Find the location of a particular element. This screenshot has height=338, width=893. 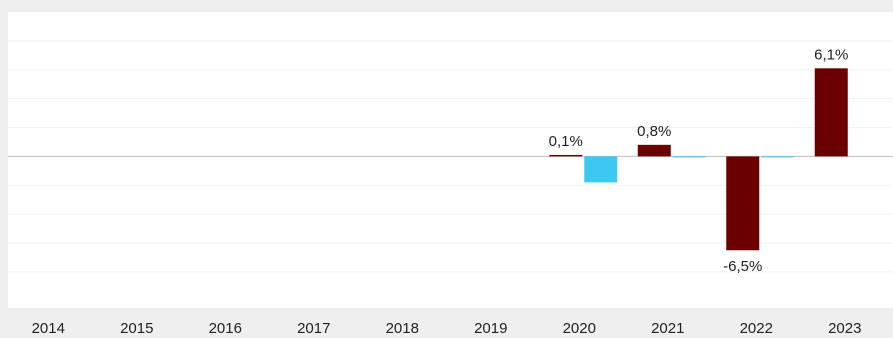

data-label-2023: 6,1% is located at coordinates (831, 54).